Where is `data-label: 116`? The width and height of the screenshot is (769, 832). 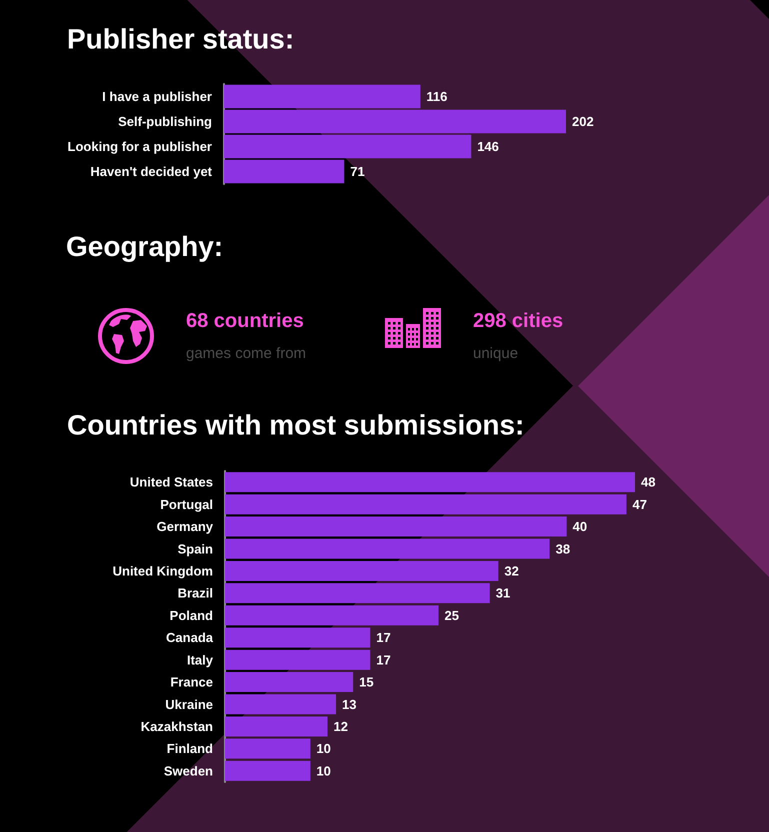 data-label: 116 is located at coordinates (437, 96).